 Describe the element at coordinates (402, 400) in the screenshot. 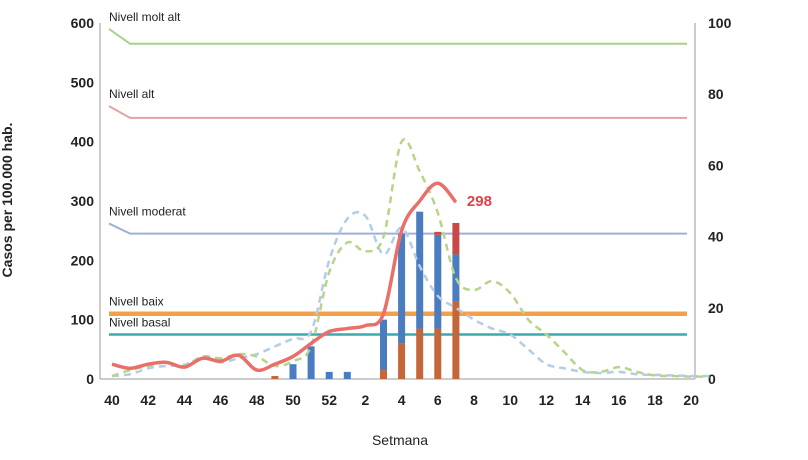

I see `x-tick-label: 4` at that location.